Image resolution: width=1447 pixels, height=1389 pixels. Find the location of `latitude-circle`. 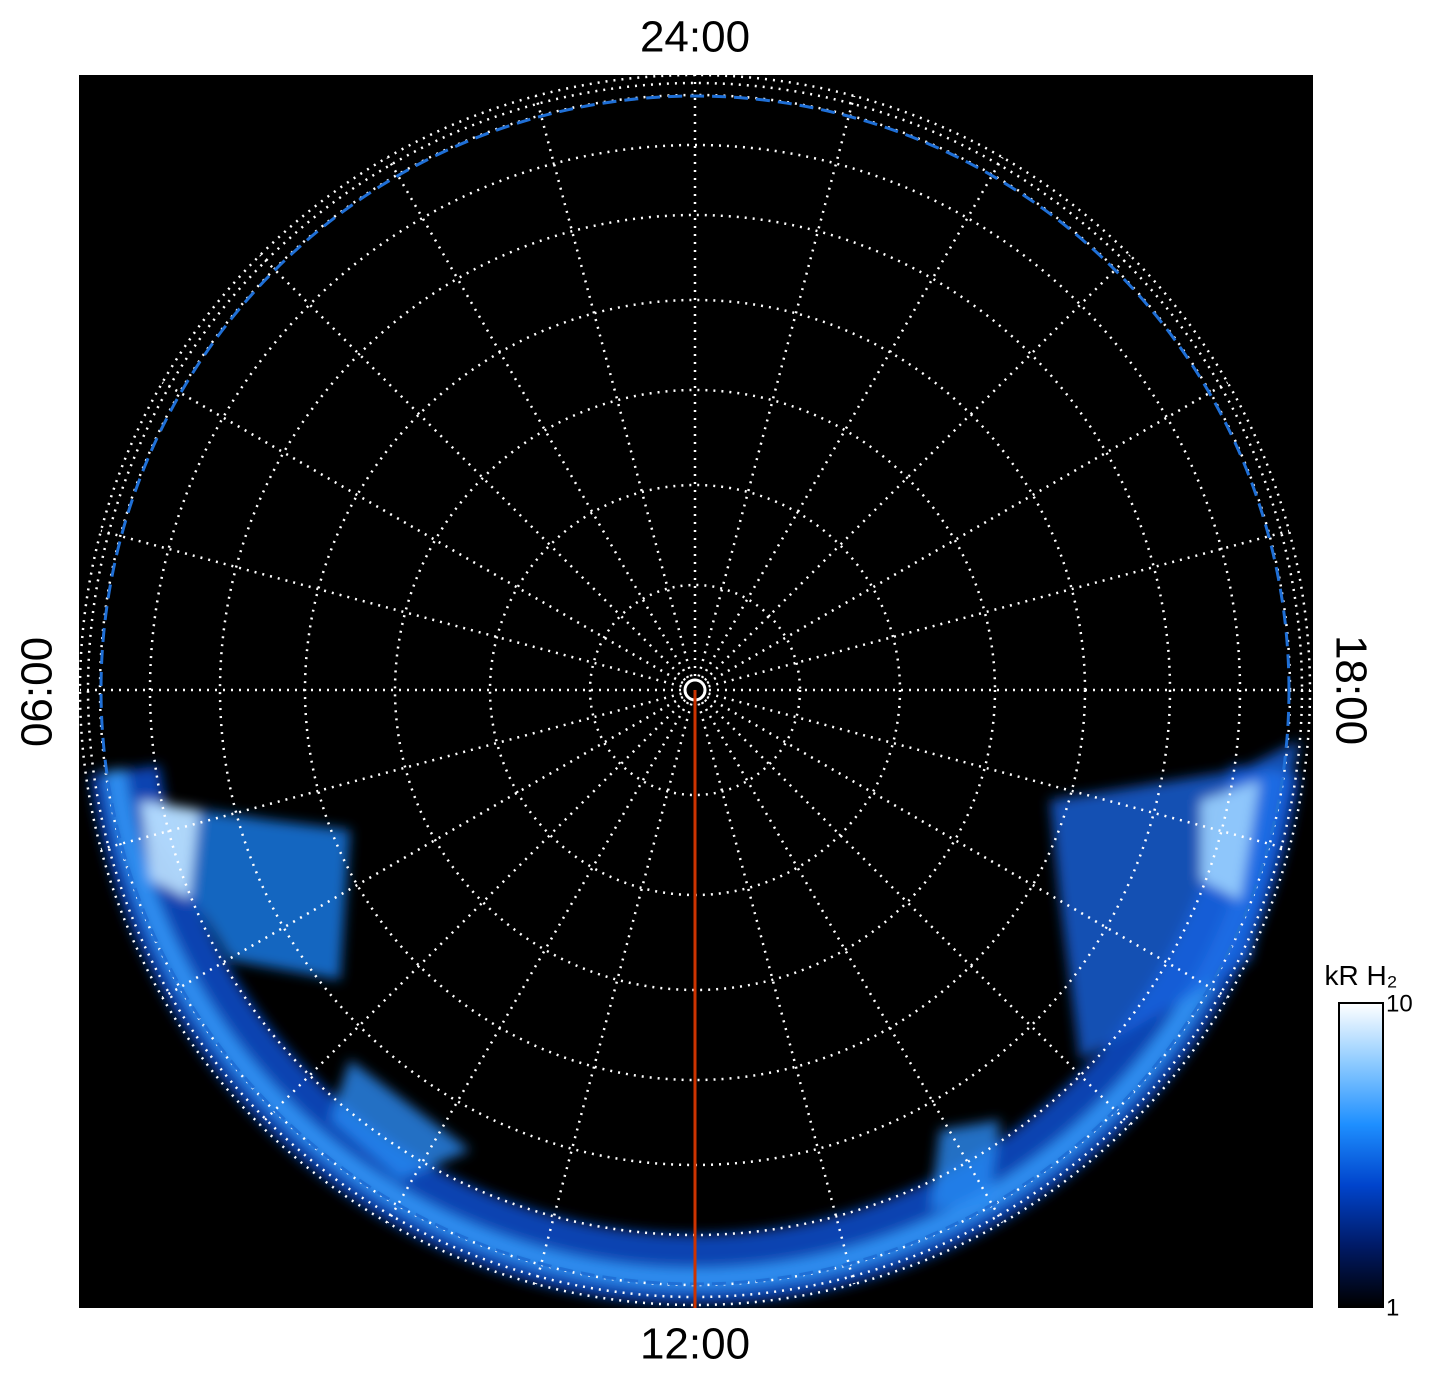

latitude-circle is located at coordinates (695, 690).